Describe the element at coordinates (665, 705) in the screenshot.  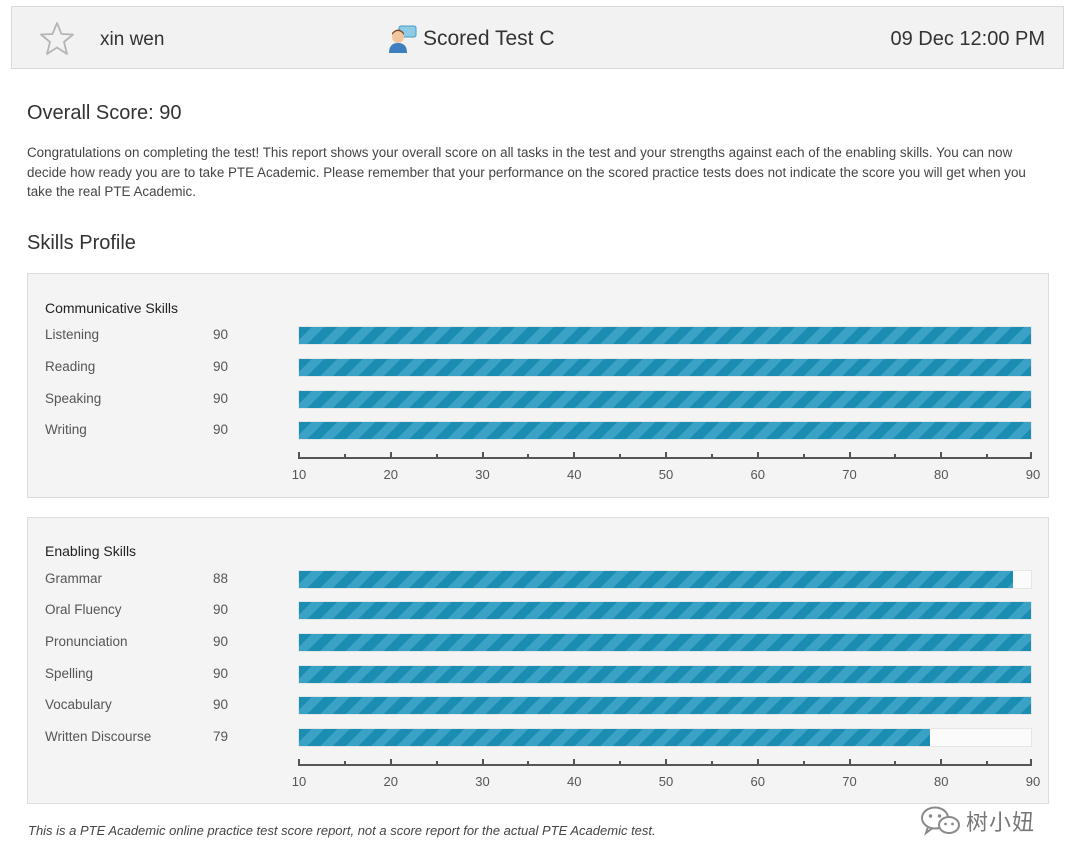
I see `skill-bar-vocabulary` at that location.